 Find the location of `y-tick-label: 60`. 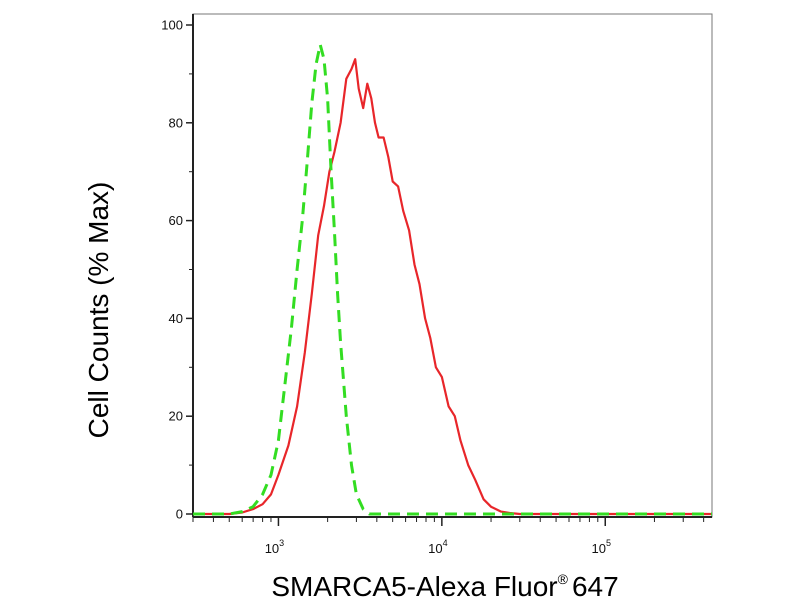

y-tick-label: 60 is located at coordinates (176, 220).